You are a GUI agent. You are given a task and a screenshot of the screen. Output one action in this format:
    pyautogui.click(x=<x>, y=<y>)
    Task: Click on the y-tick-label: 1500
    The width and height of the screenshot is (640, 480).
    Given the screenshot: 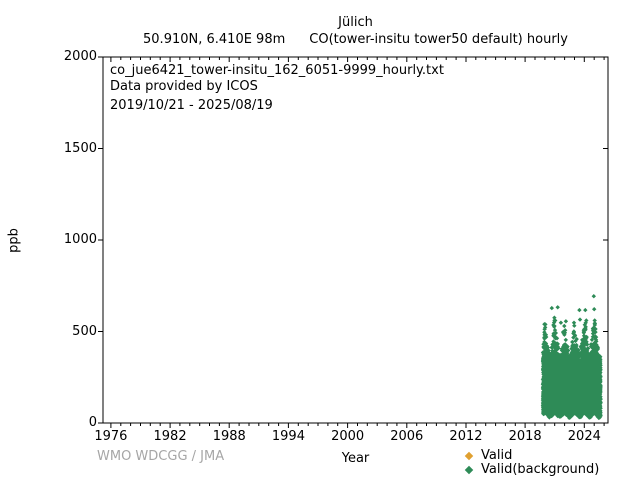 What is the action you would take?
    pyautogui.click(x=80, y=148)
    